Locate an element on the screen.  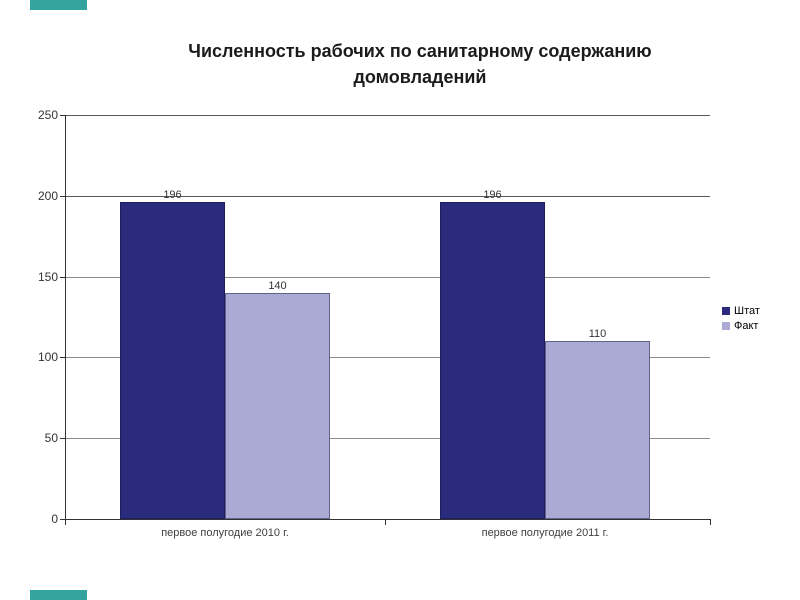
gridline-y50 is located at coordinates (387, 438).